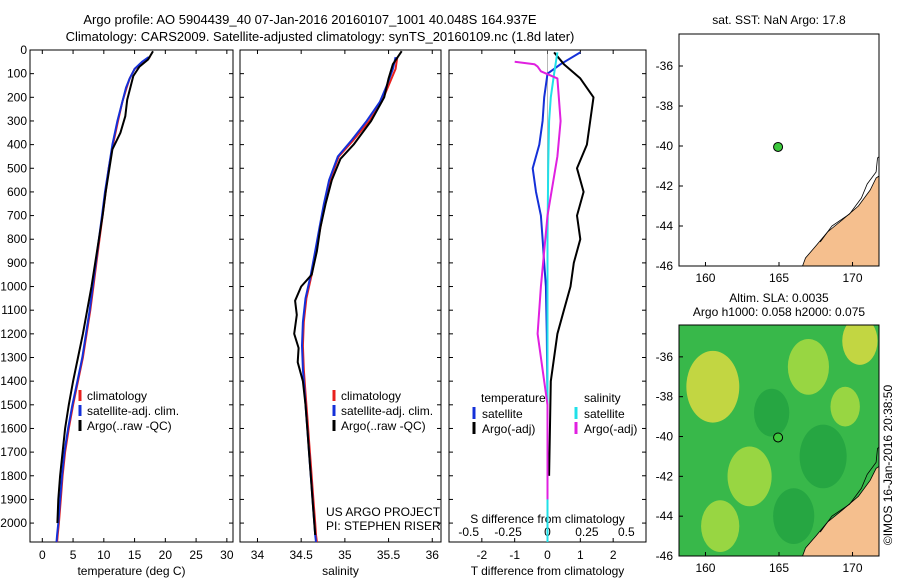 The width and height of the screenshot is (900, 580). I want to click on y-tick-label: 1800, so click(13, 476).